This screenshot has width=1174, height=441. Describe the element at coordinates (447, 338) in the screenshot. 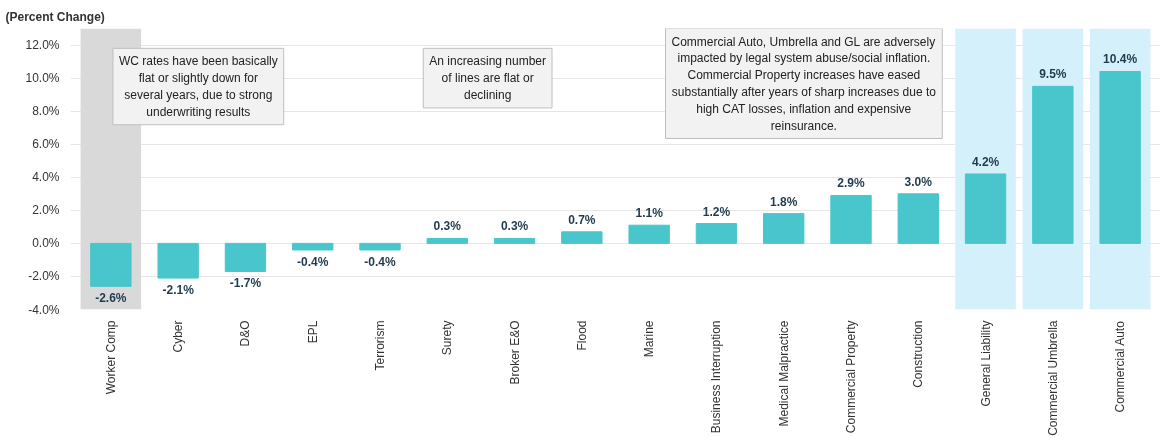

I see `x-tick-label: Surety` at that location.